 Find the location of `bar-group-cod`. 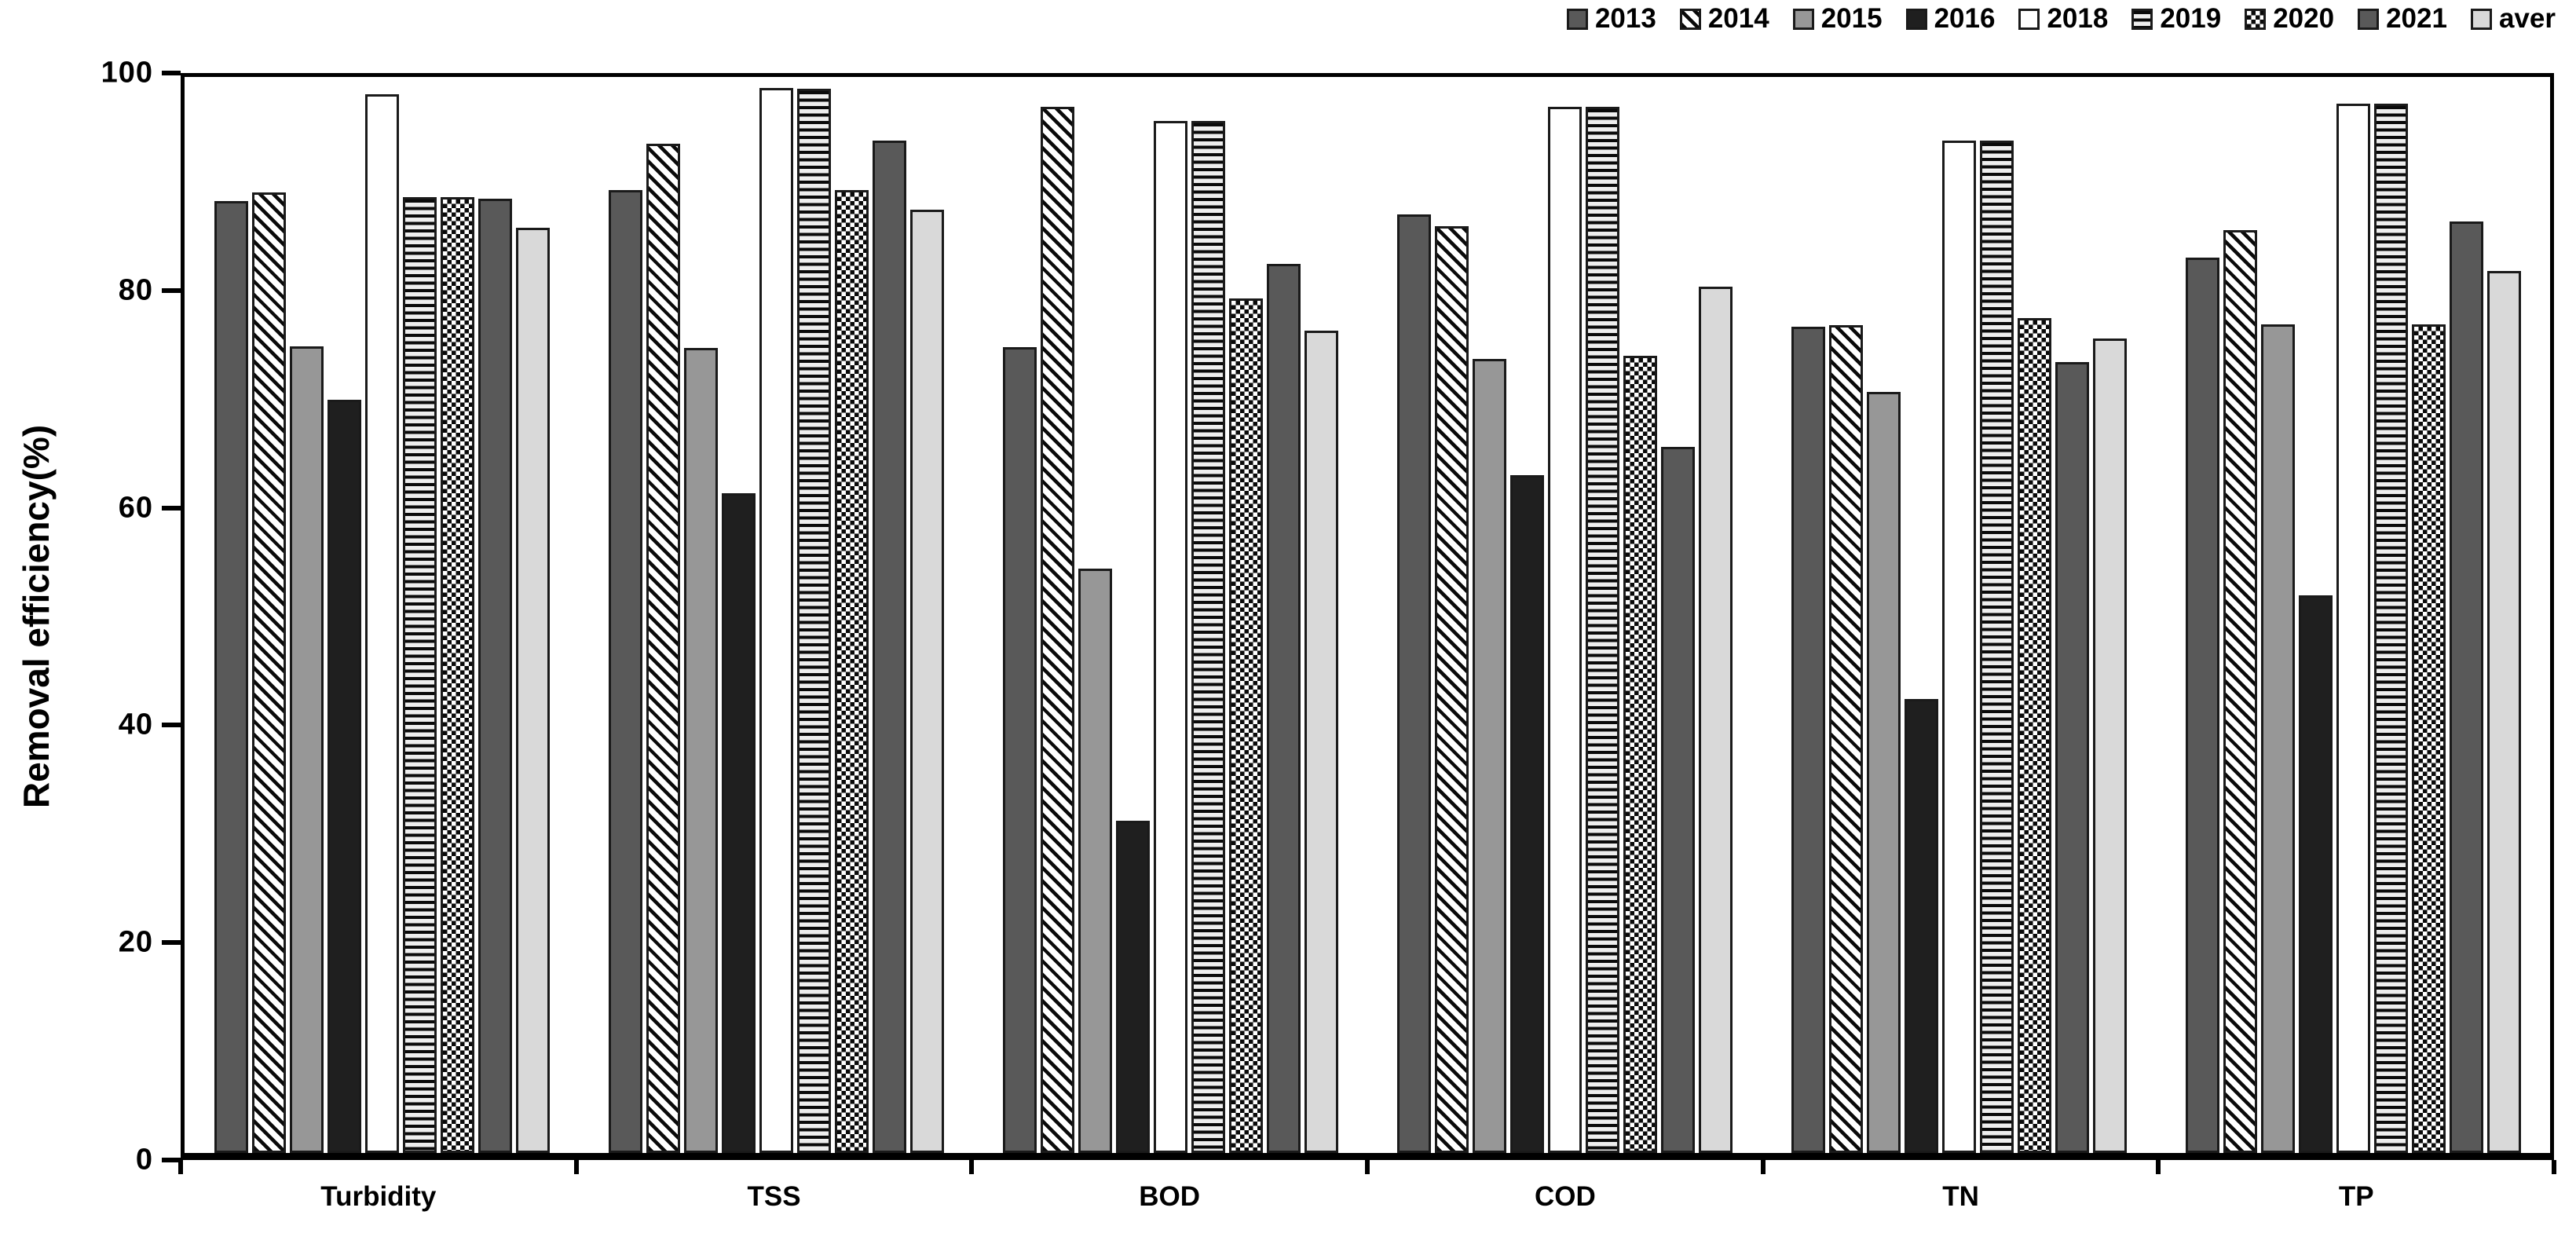

bar-group-cod is located at coordinates (1565, 615).